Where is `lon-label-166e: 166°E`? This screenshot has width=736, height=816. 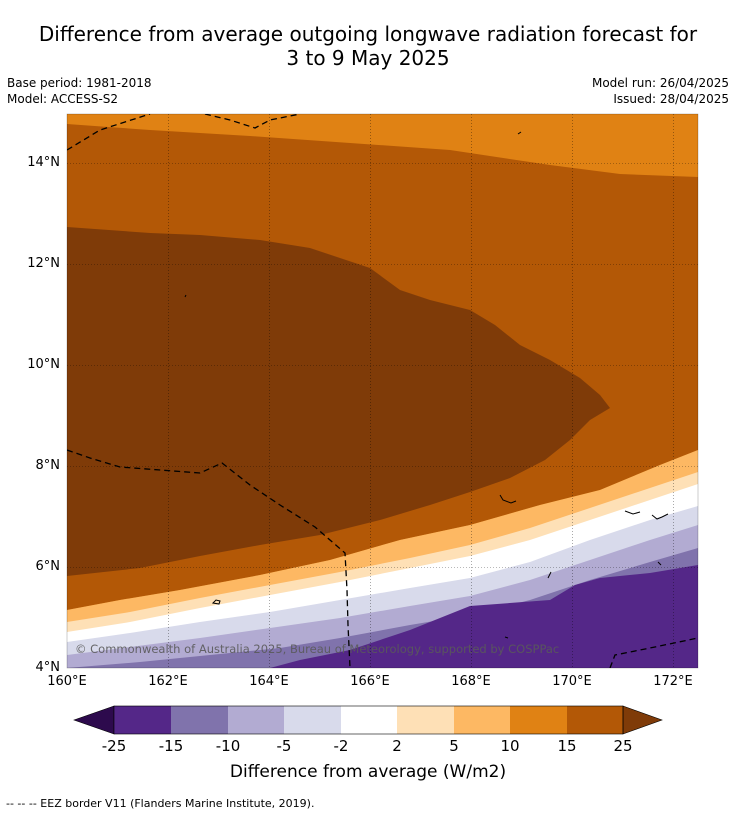
lon-label-166e: 166°E is located at coordinates (370, 681).